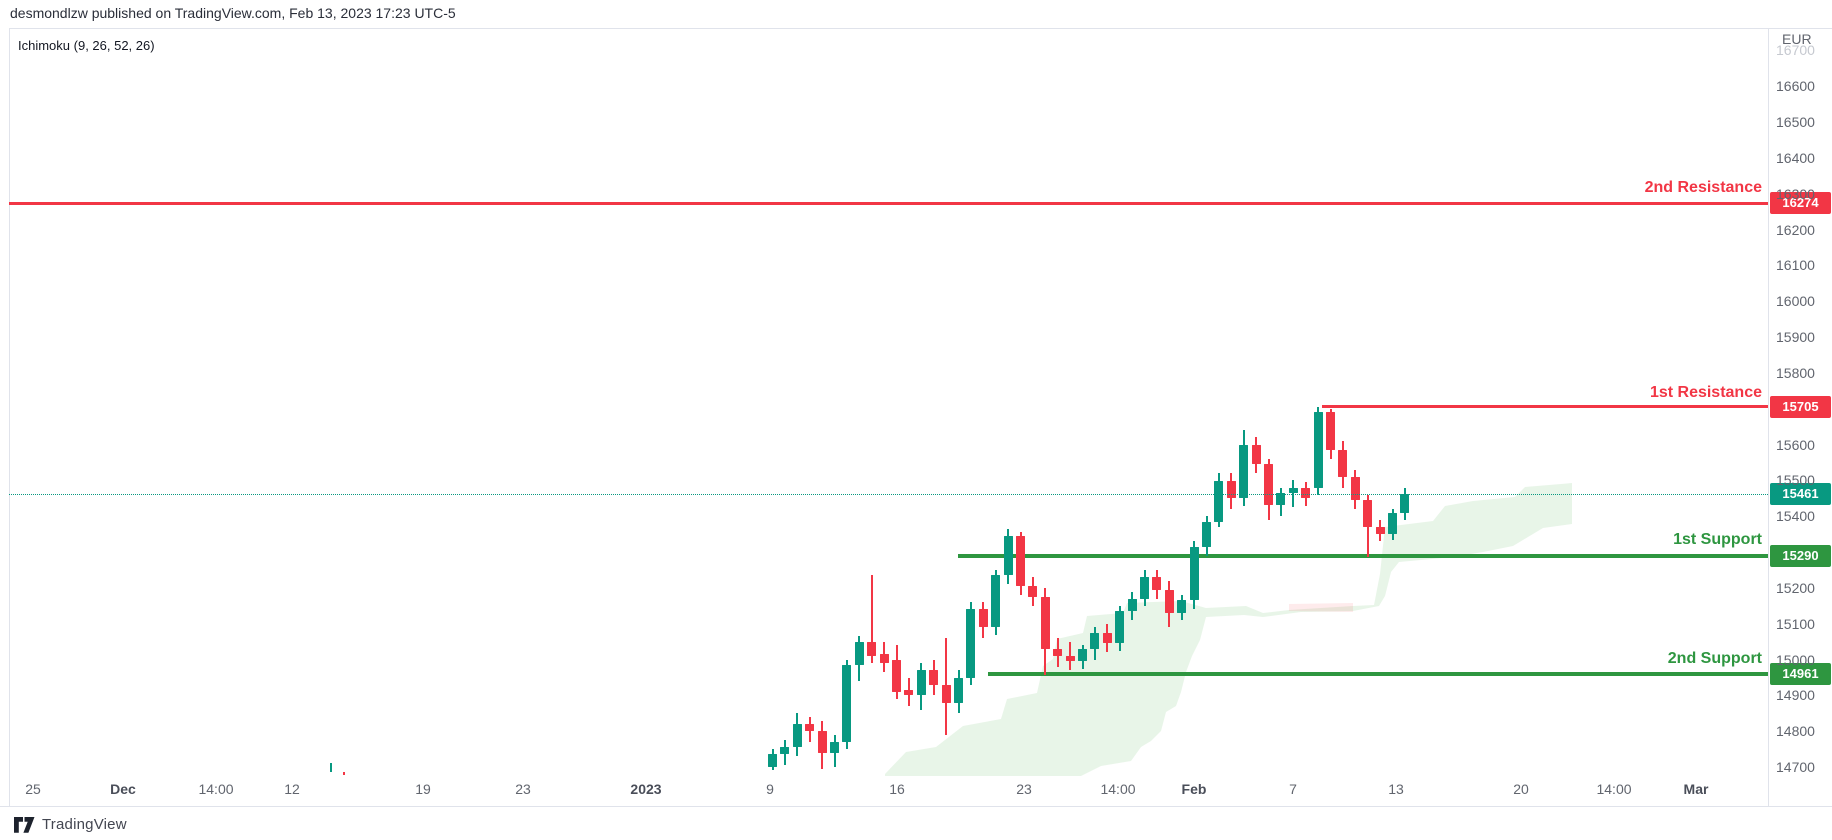 This screenshot has height=840, width=1832. Describe the element at coordinates (1795, 121) in the screenshot. I see `price-tick: 16500` at that location.